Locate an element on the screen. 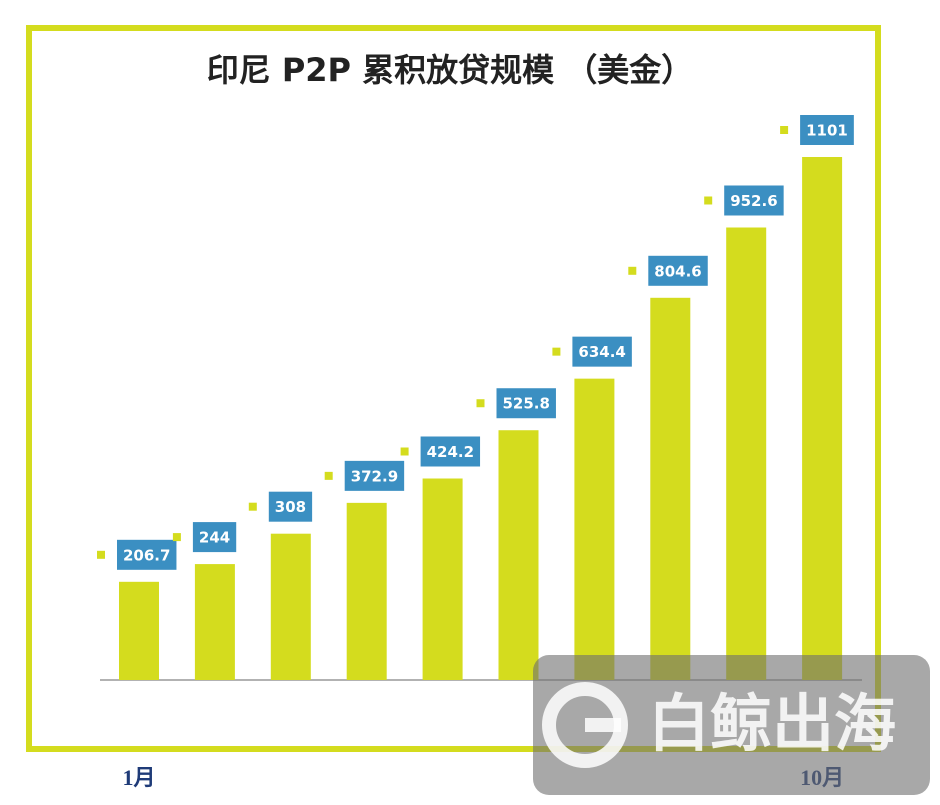 The height and width of the screenshot is (805, 940). x-tick-label: 1月 is located at coordinates (138, 777).